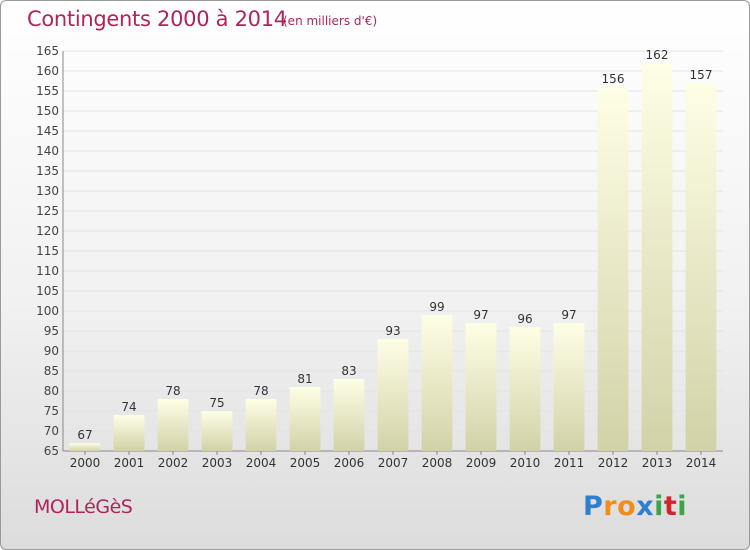 The height and width of the screenshot is (550, 750). I want to click on data-label-2006: 83, so click(348, 371).